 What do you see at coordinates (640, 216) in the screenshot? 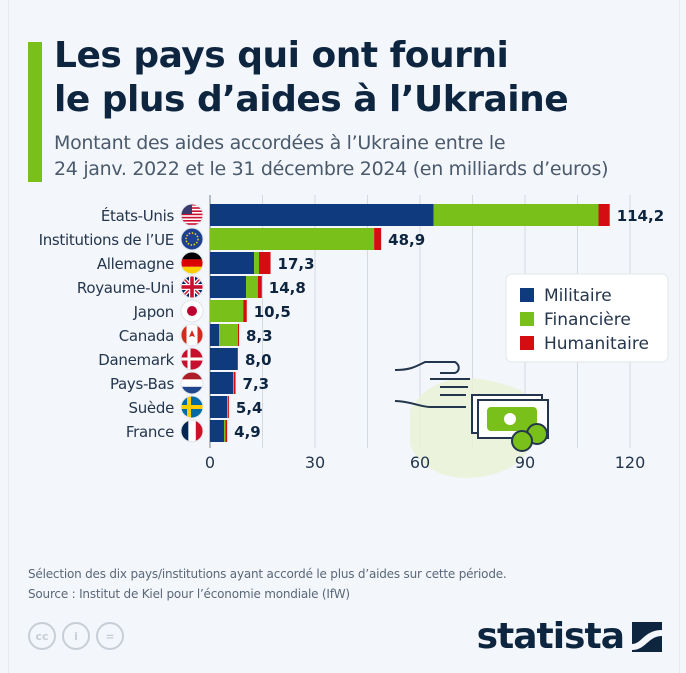
I see `total-label: 114,2` at bounding box center [640, 216].